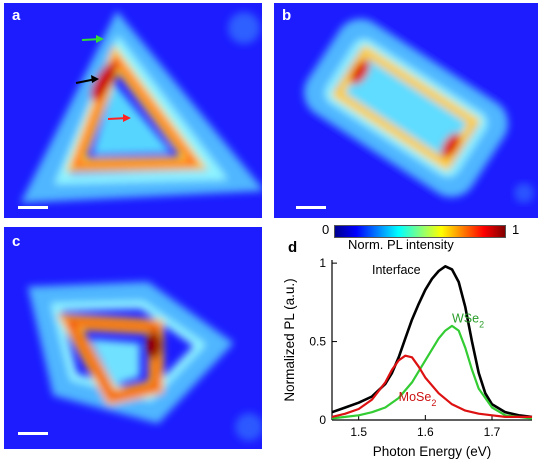 This screenshot has width=542, height=469. I want to click on series-line-interface, so click(432, 342).